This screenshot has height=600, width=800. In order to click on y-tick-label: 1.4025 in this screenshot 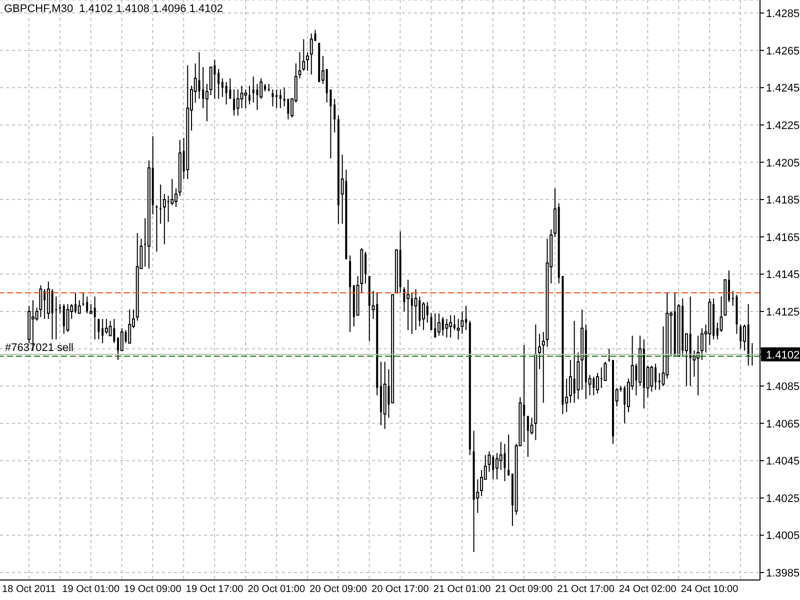, I will do `click(783, 498)`.